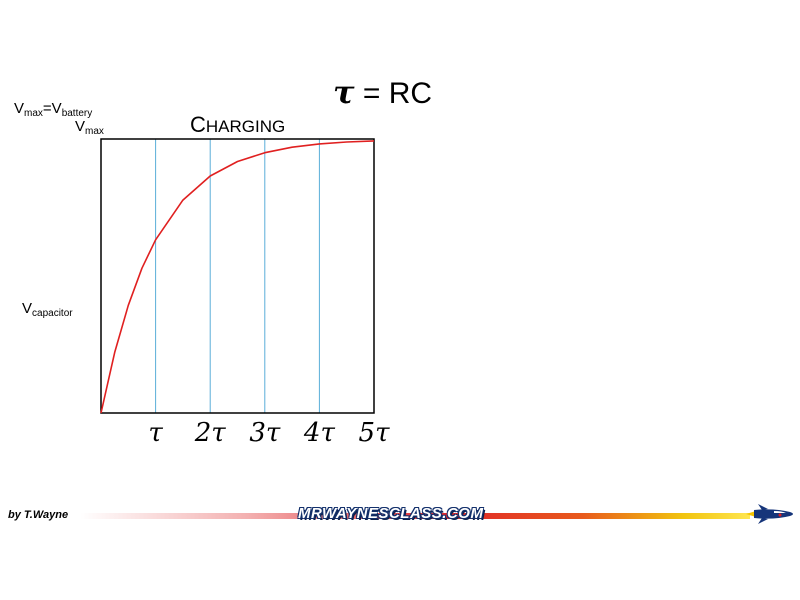 The height and width of the screenshot is (600, 800). I want to click on rocket-icon, so click(769, 514).